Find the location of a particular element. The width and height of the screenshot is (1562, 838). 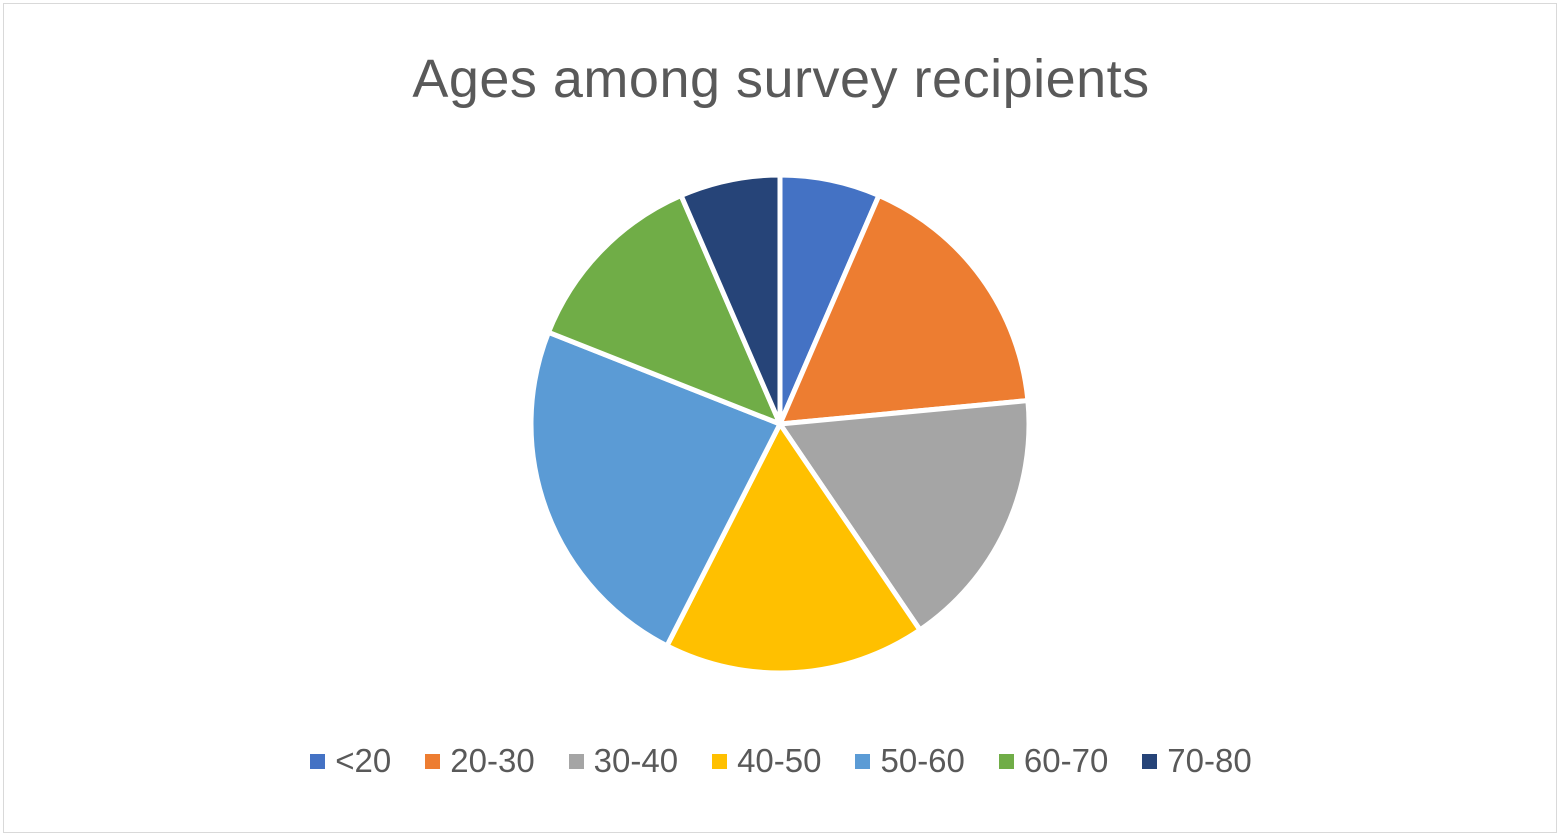

legend-label: 40-50 is located at coordinates (779, 760).